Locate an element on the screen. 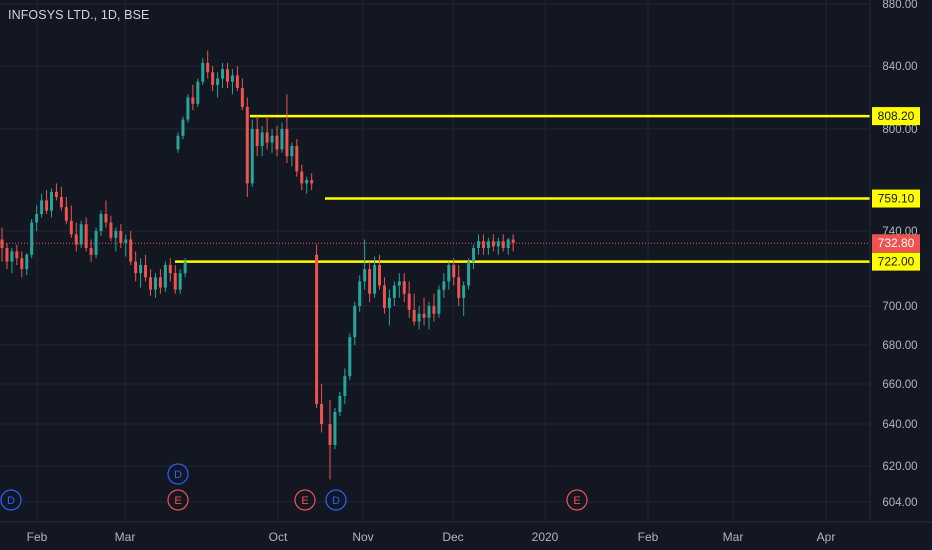 This screenshot has width=932, height=550. price-tick-label: 660.00 is located at coordinates (899, 385).